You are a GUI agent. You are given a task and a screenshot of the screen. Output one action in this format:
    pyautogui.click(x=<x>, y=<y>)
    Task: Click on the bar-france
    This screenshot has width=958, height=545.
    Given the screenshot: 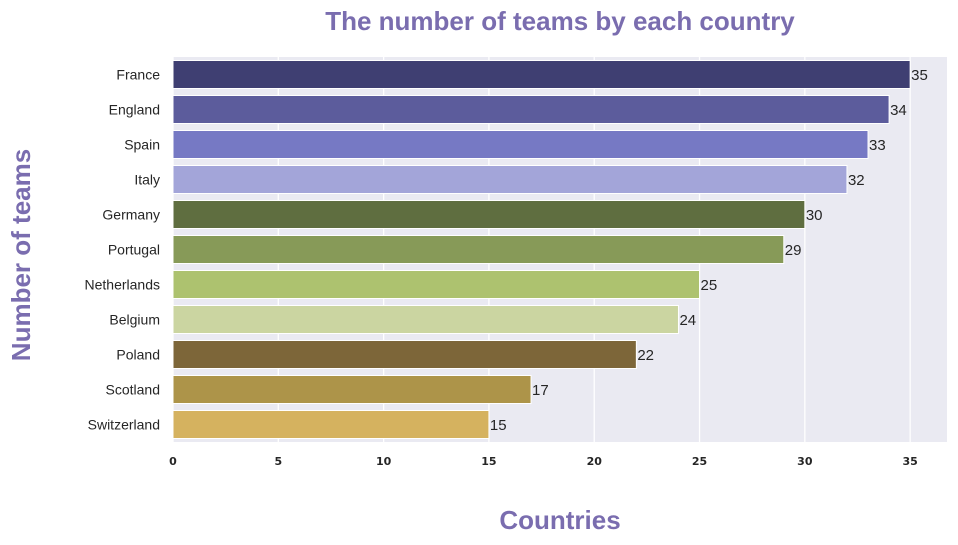 What is the action you would take?
    pyautogui.click(x=541, y=74)
    